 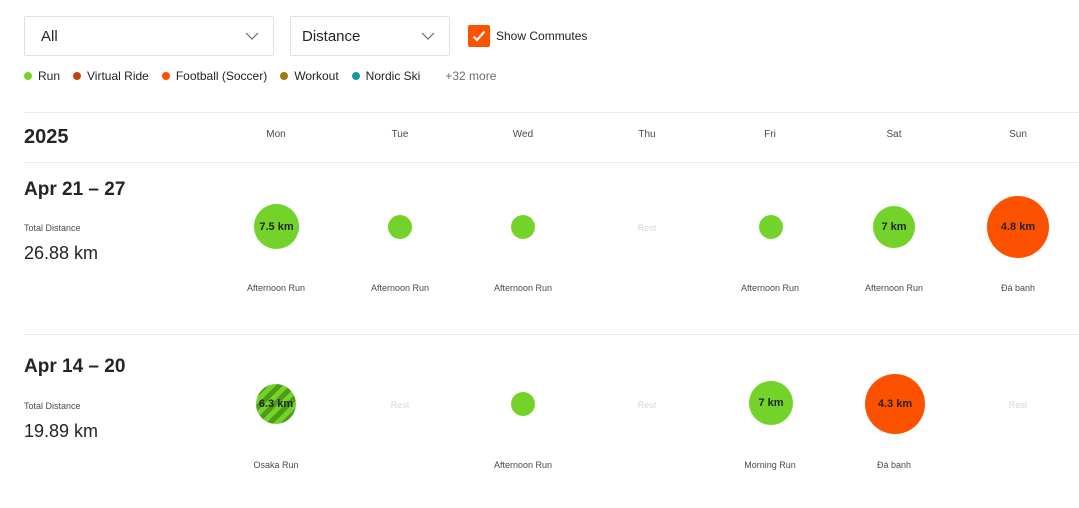 I want to click on activity-bubble-sat: 7 km, so click(x=894, y=227).